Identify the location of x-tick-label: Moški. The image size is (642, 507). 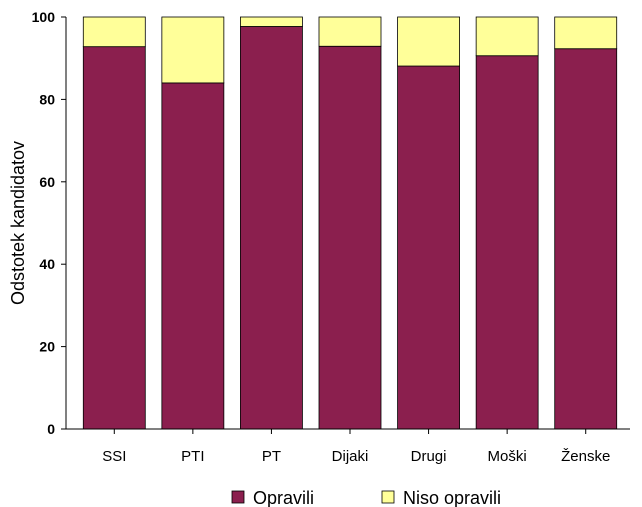
(507, 456).